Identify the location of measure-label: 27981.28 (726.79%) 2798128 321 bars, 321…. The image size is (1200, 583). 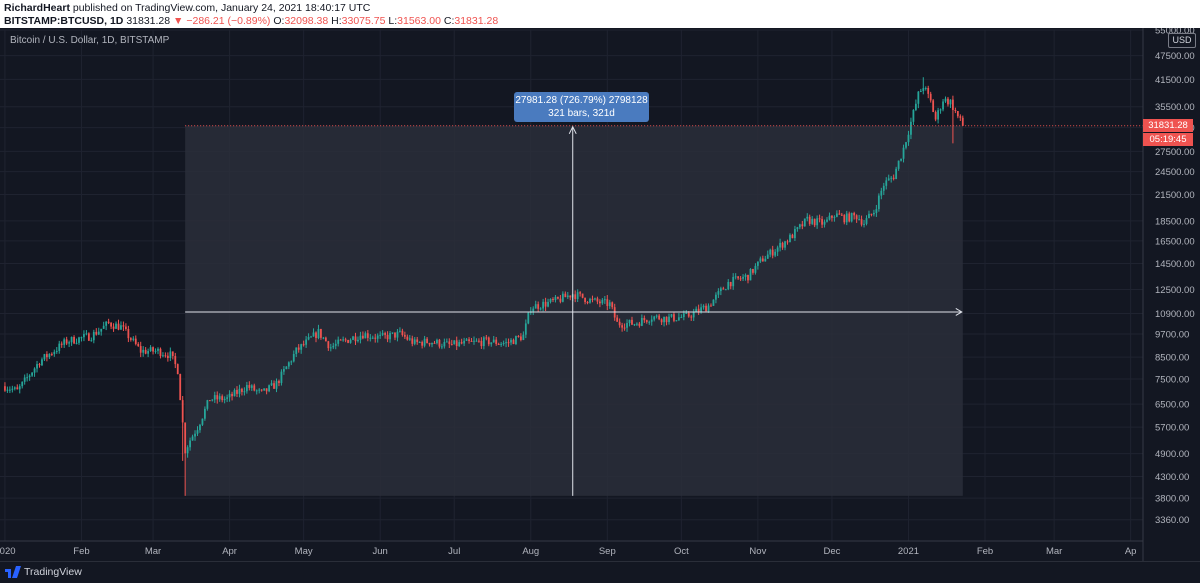
(581, 107).